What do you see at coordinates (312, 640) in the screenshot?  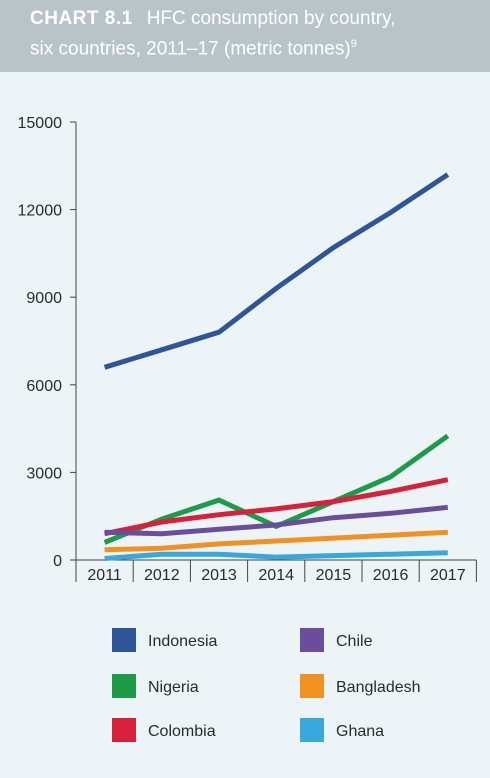 I see `legend-swatch-chile` at bounding box center [312, 640].